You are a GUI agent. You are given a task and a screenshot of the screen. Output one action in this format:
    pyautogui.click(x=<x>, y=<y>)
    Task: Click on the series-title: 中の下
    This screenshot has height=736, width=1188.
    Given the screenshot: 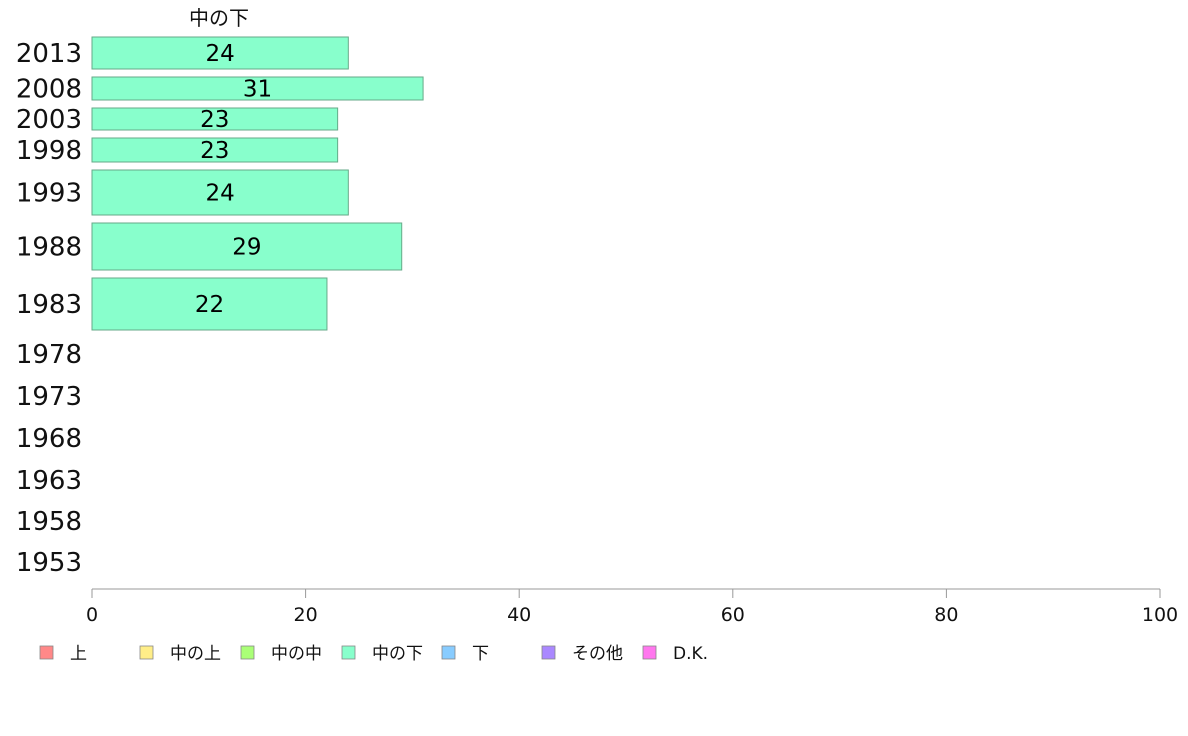 What is the action you would take?
    pyautogui.click(x=219, y=18)
    